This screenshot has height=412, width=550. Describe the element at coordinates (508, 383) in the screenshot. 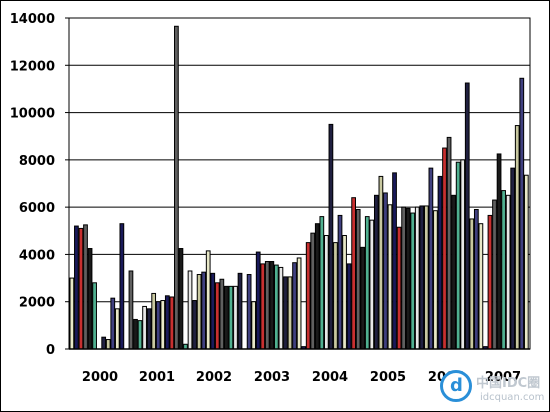

I see `watermark-title: 中国IDC圈` at that location.